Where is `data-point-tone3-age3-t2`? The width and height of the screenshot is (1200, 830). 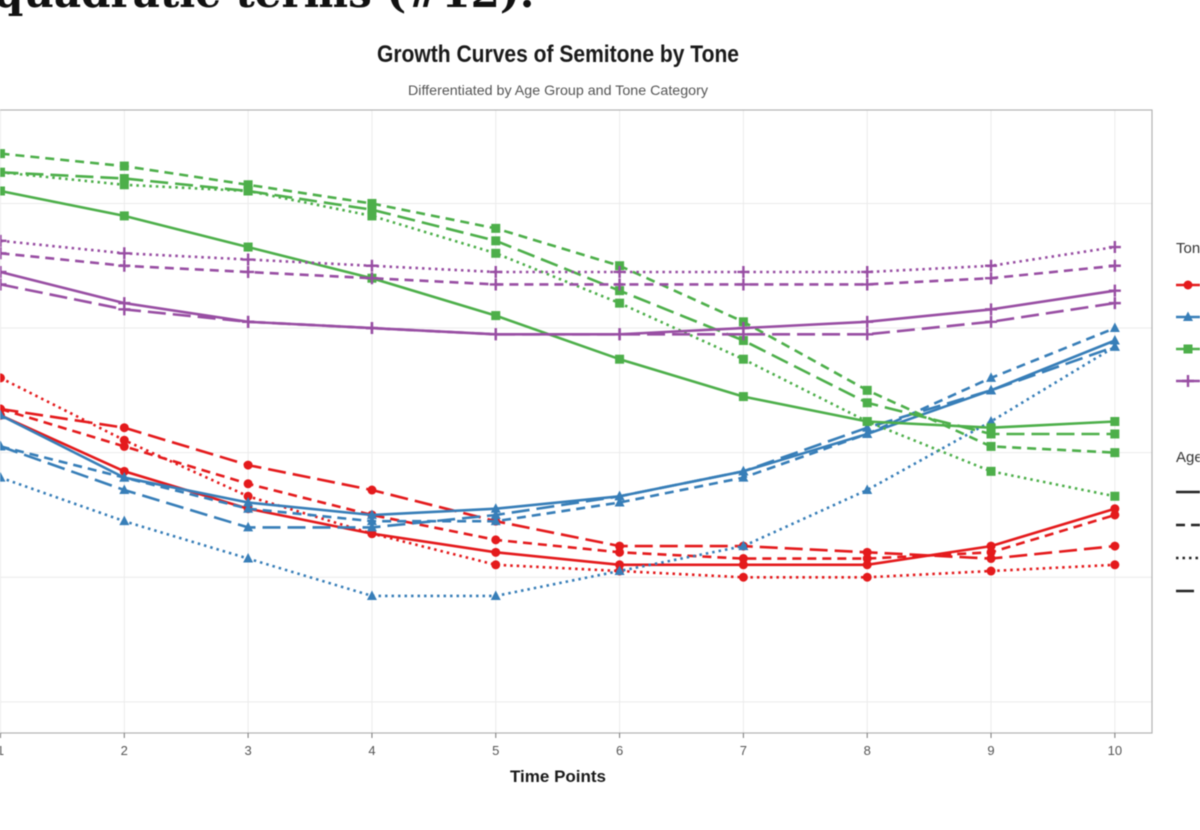
data-point-tone3-age3-t2 is located at coordinates (124, 185).